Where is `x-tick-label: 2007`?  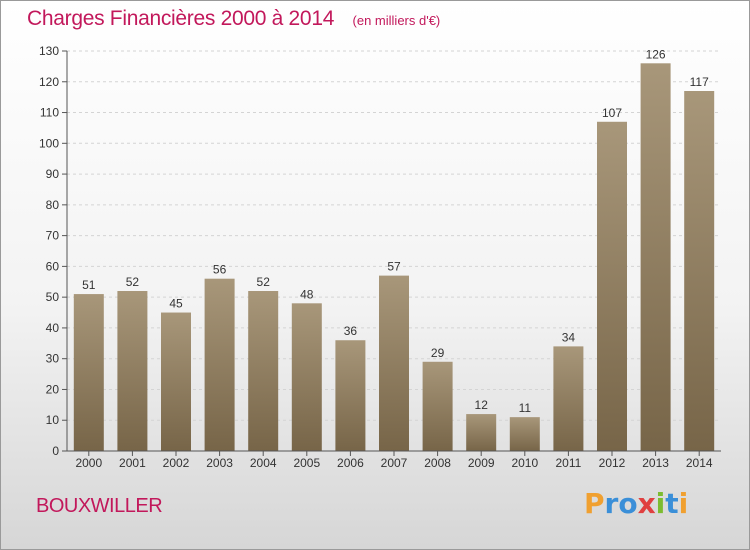 x-tick-label: 2007 is located at coordinates (394, 463).